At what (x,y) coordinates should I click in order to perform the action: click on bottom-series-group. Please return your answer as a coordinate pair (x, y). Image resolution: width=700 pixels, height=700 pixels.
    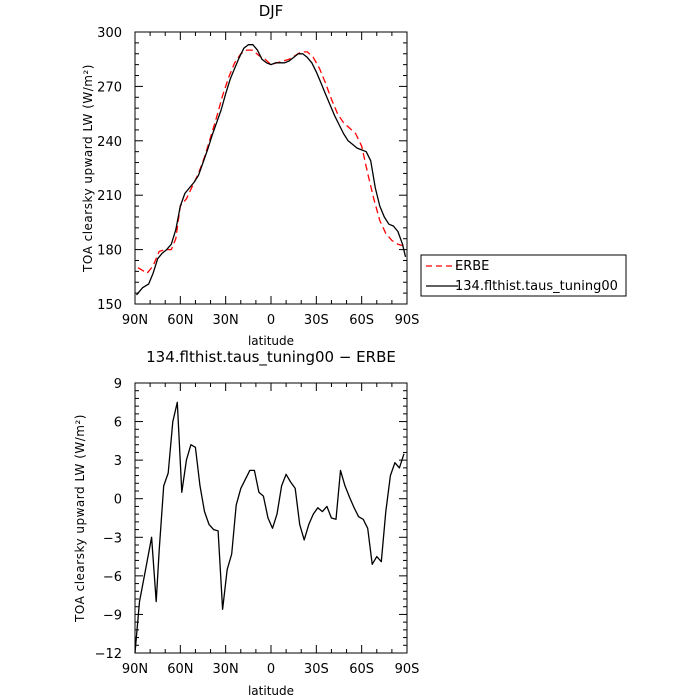
    Looking at the image, I should click on (269, 527).